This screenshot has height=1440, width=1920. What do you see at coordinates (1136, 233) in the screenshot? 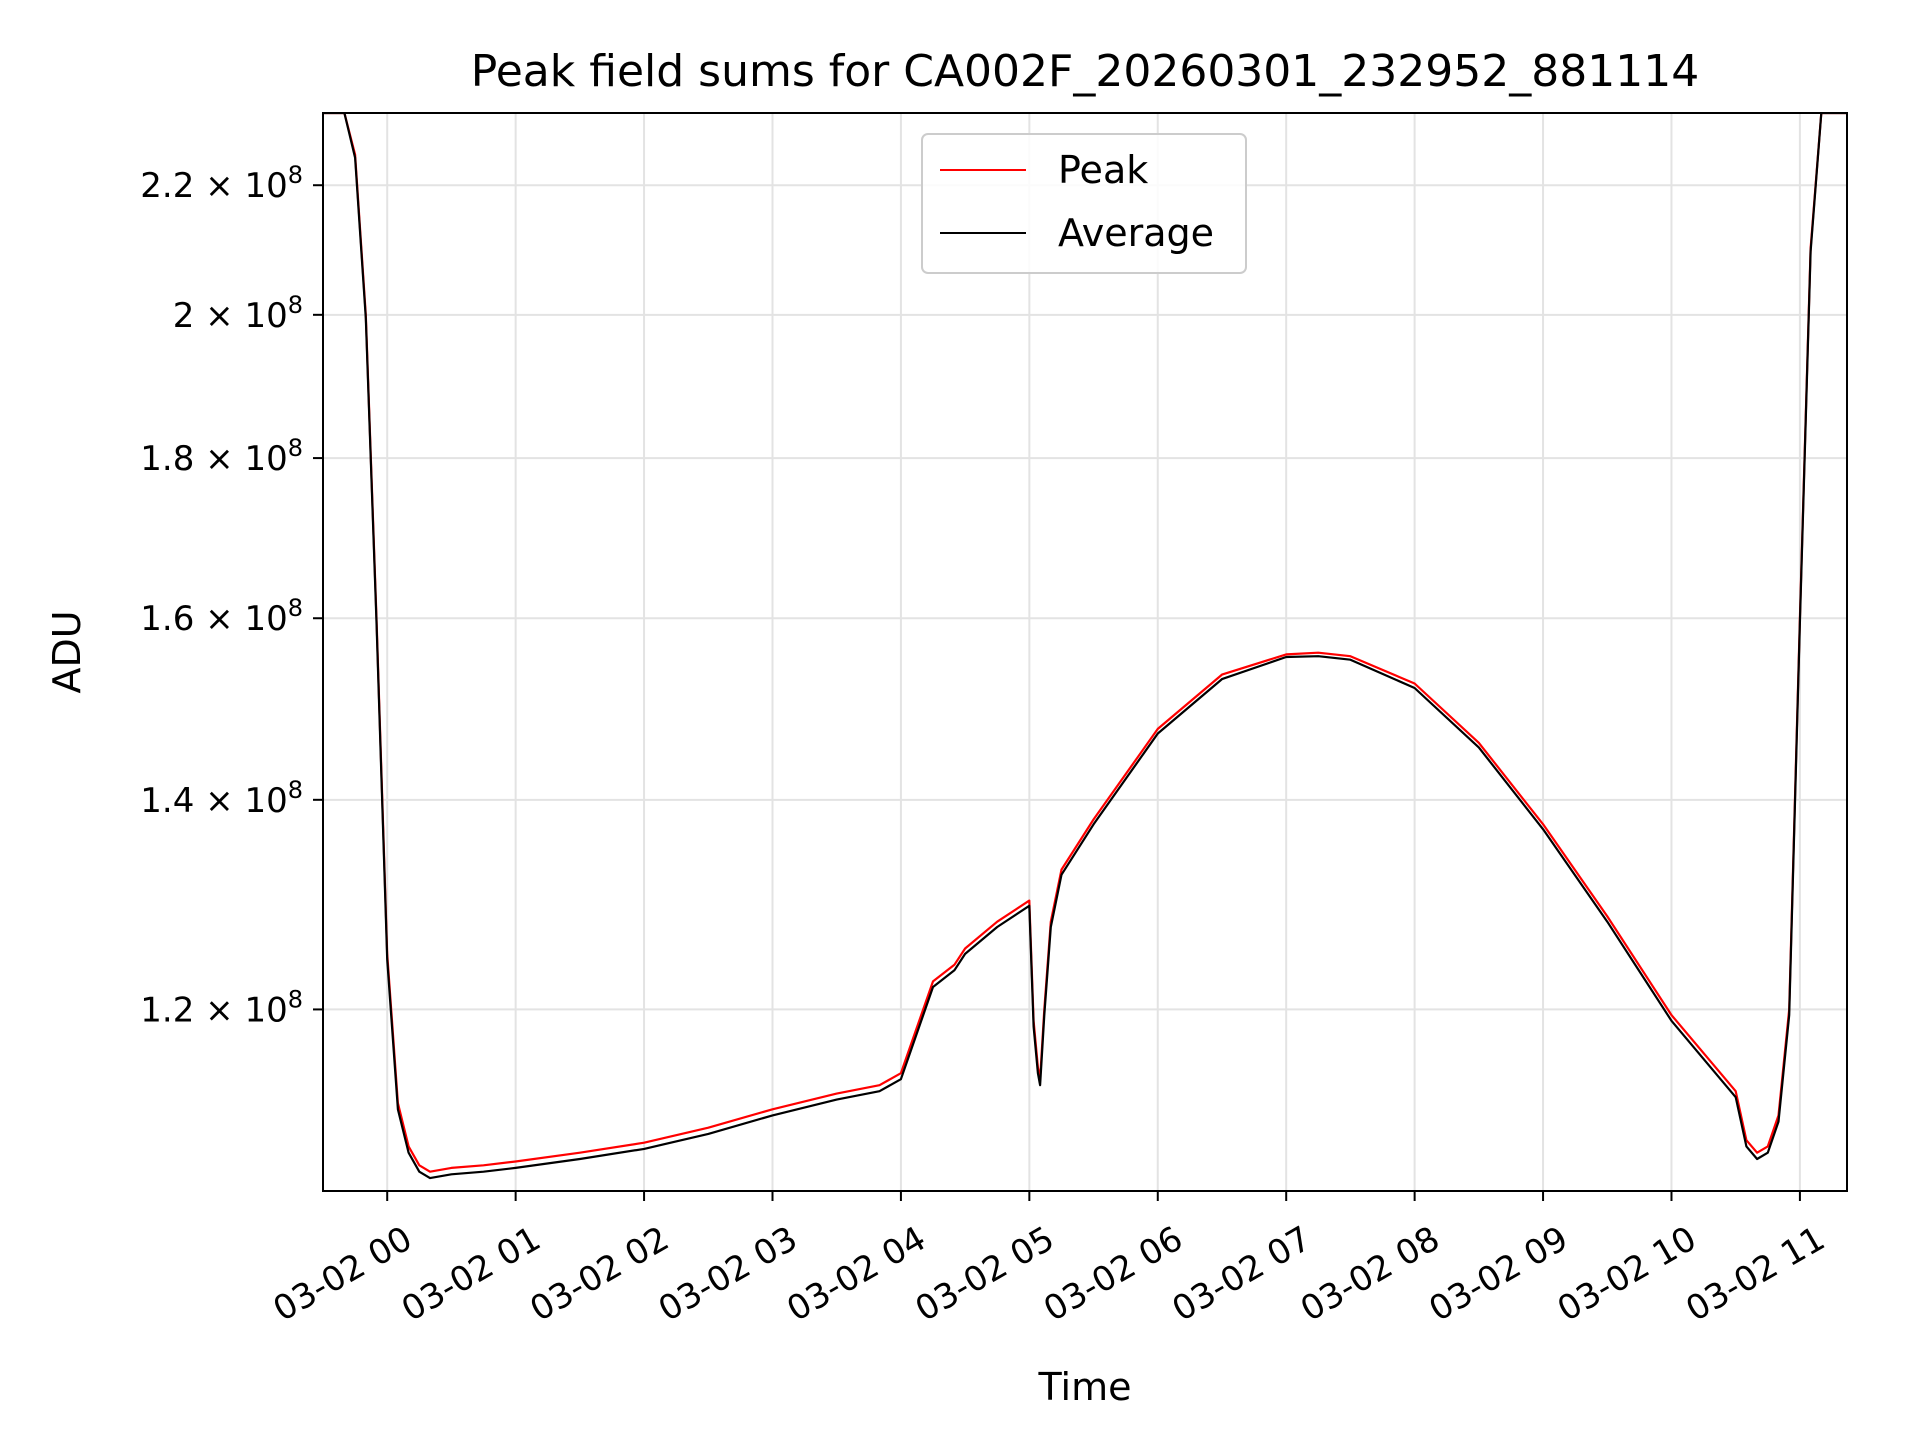
I see `legend-label-average: Average` at bounding box center [1136, 233].